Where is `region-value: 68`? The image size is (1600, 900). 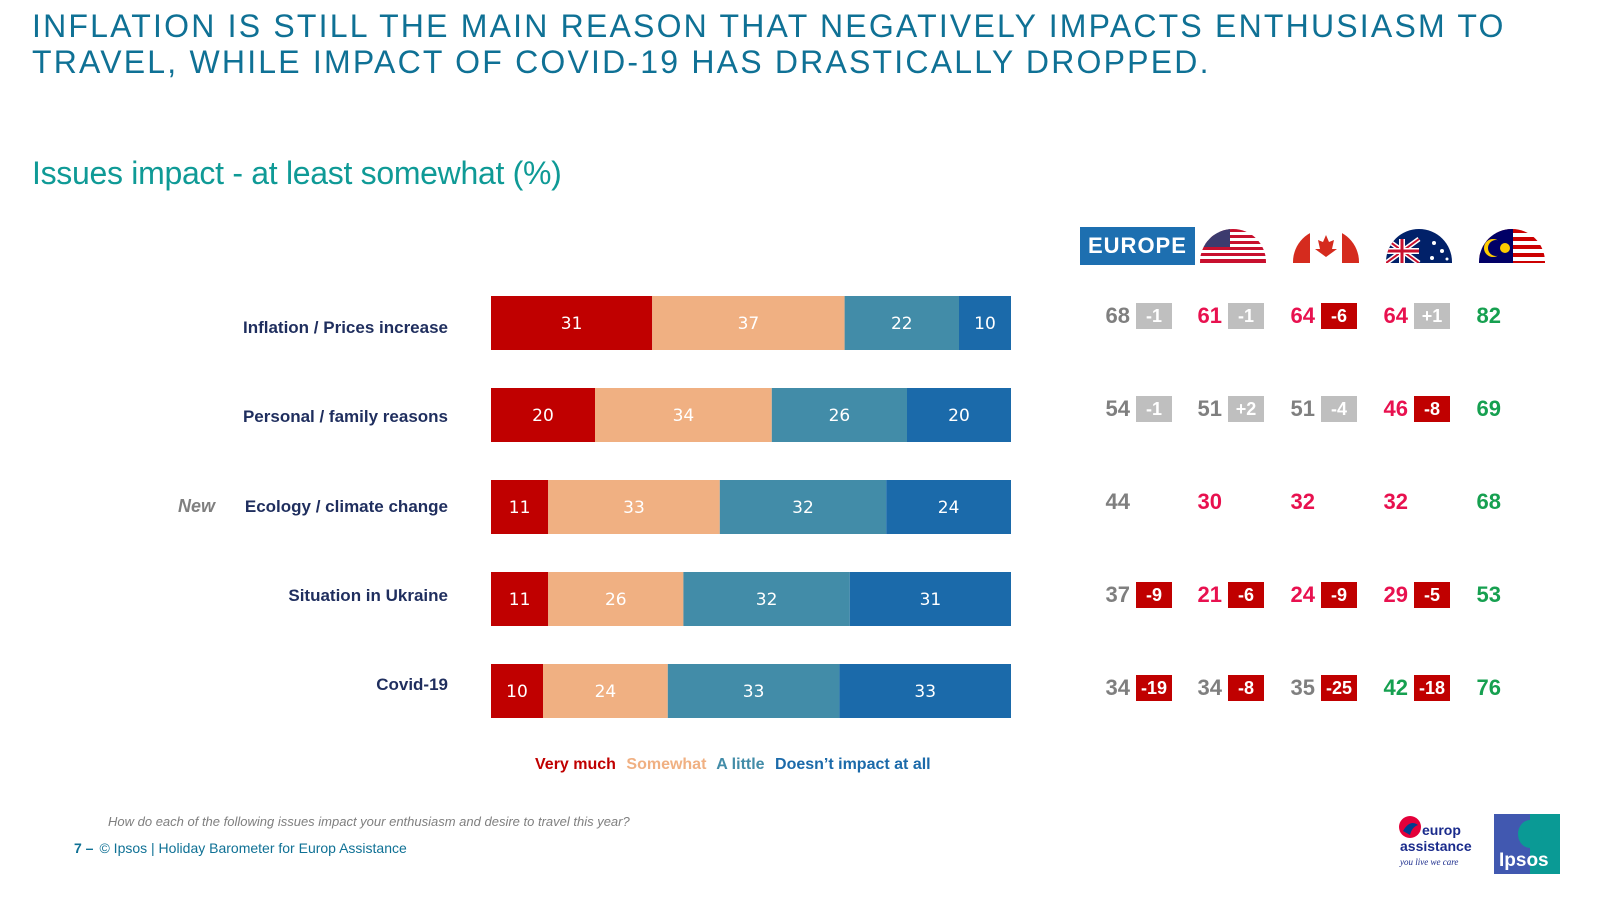
region-value: 68 is located at coordinates (1117, 315).